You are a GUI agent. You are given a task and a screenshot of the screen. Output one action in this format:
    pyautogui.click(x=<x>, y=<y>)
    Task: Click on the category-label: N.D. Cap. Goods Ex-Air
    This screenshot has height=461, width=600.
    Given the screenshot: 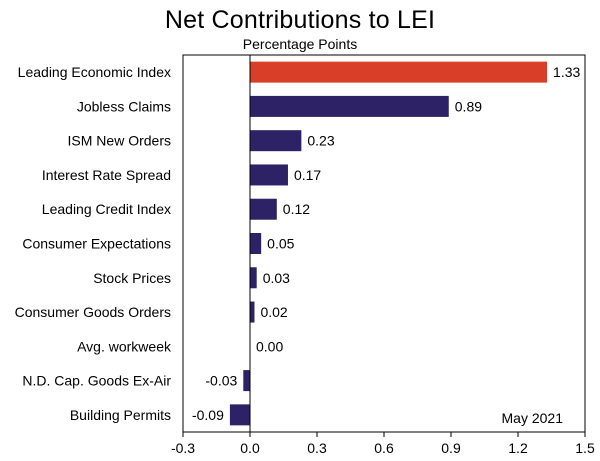 What is the action you would take?
    pyautogui.click(x=96, y=381)
    